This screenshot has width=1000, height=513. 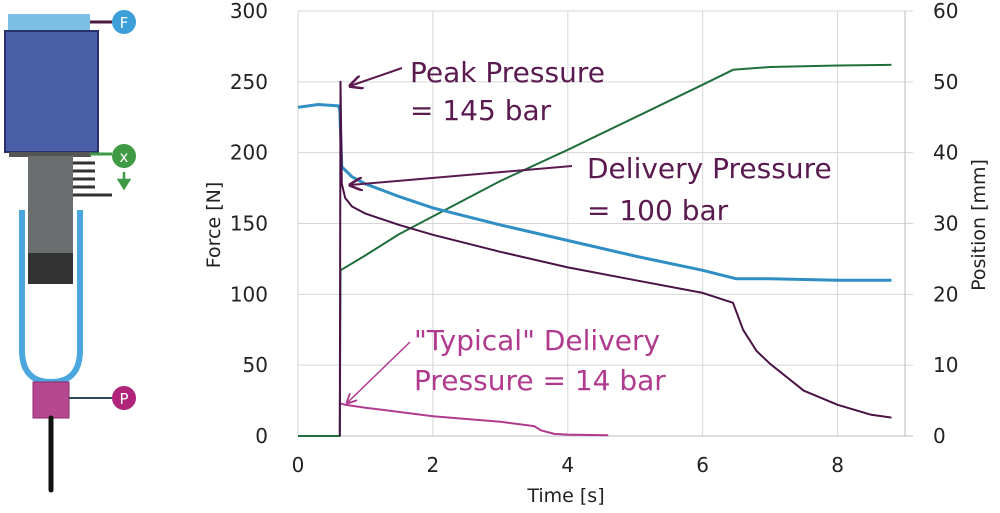 What do you see at coordinates (945, 153) in the screenshot?
I see `y2-tick-label: 40` at bounding box center [945, 153].